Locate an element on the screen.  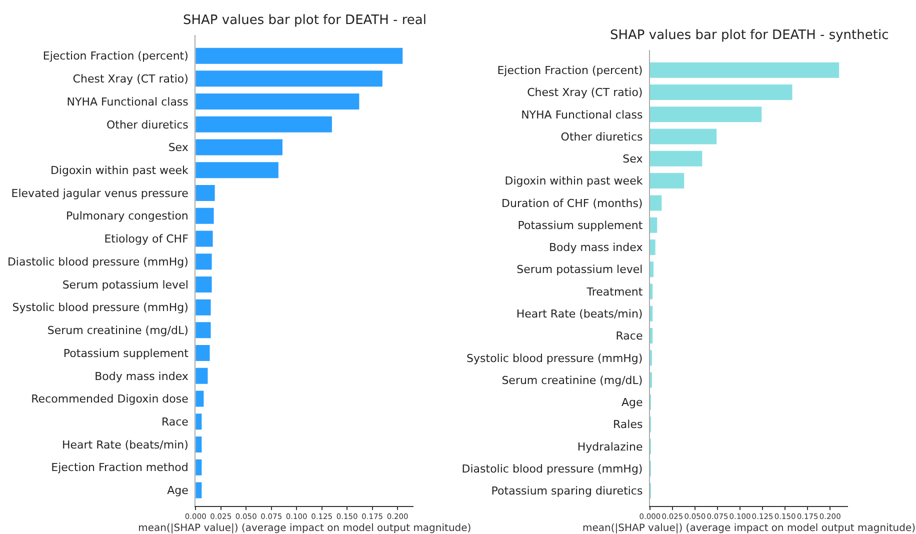
y-tick-label: Ejection Fraction method is located at coordinates (119, 467).